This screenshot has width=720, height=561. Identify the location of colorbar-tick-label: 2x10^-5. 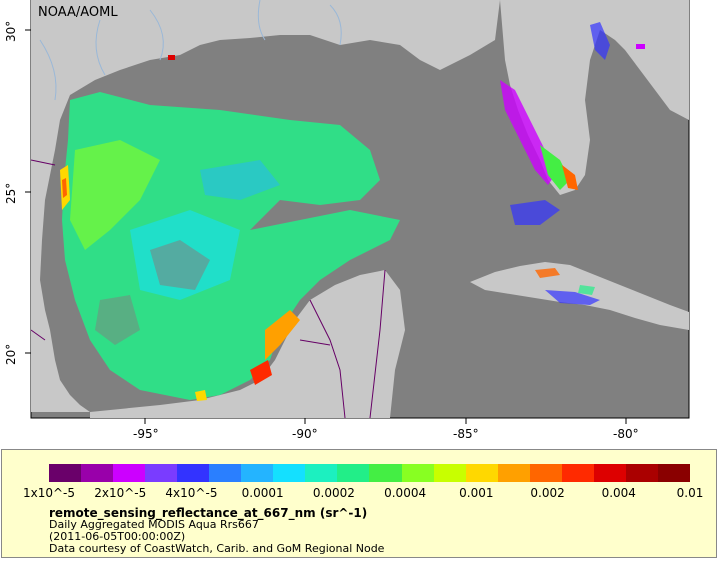
(120, 493).